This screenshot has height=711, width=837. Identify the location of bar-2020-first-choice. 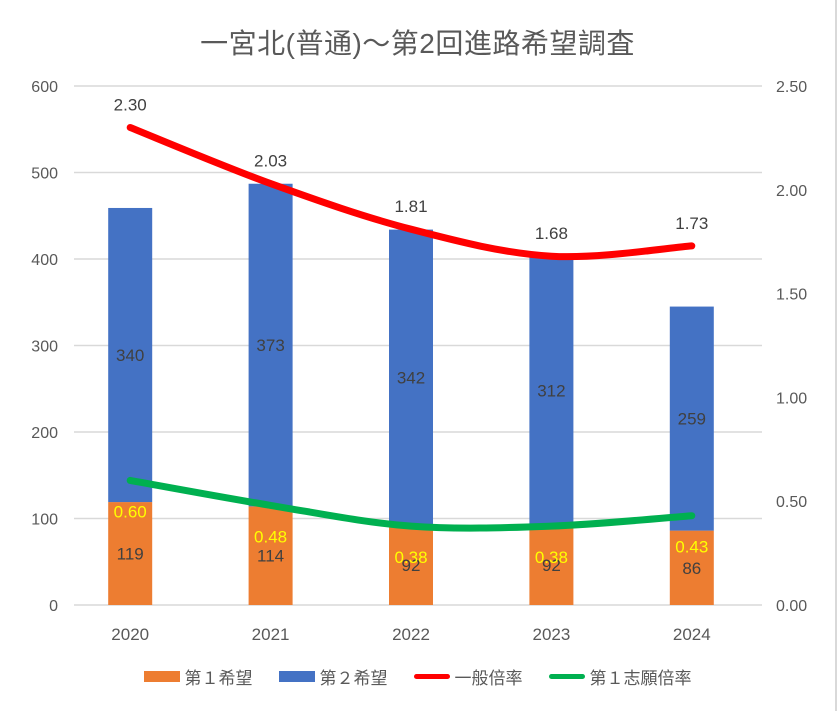
(130, 553).